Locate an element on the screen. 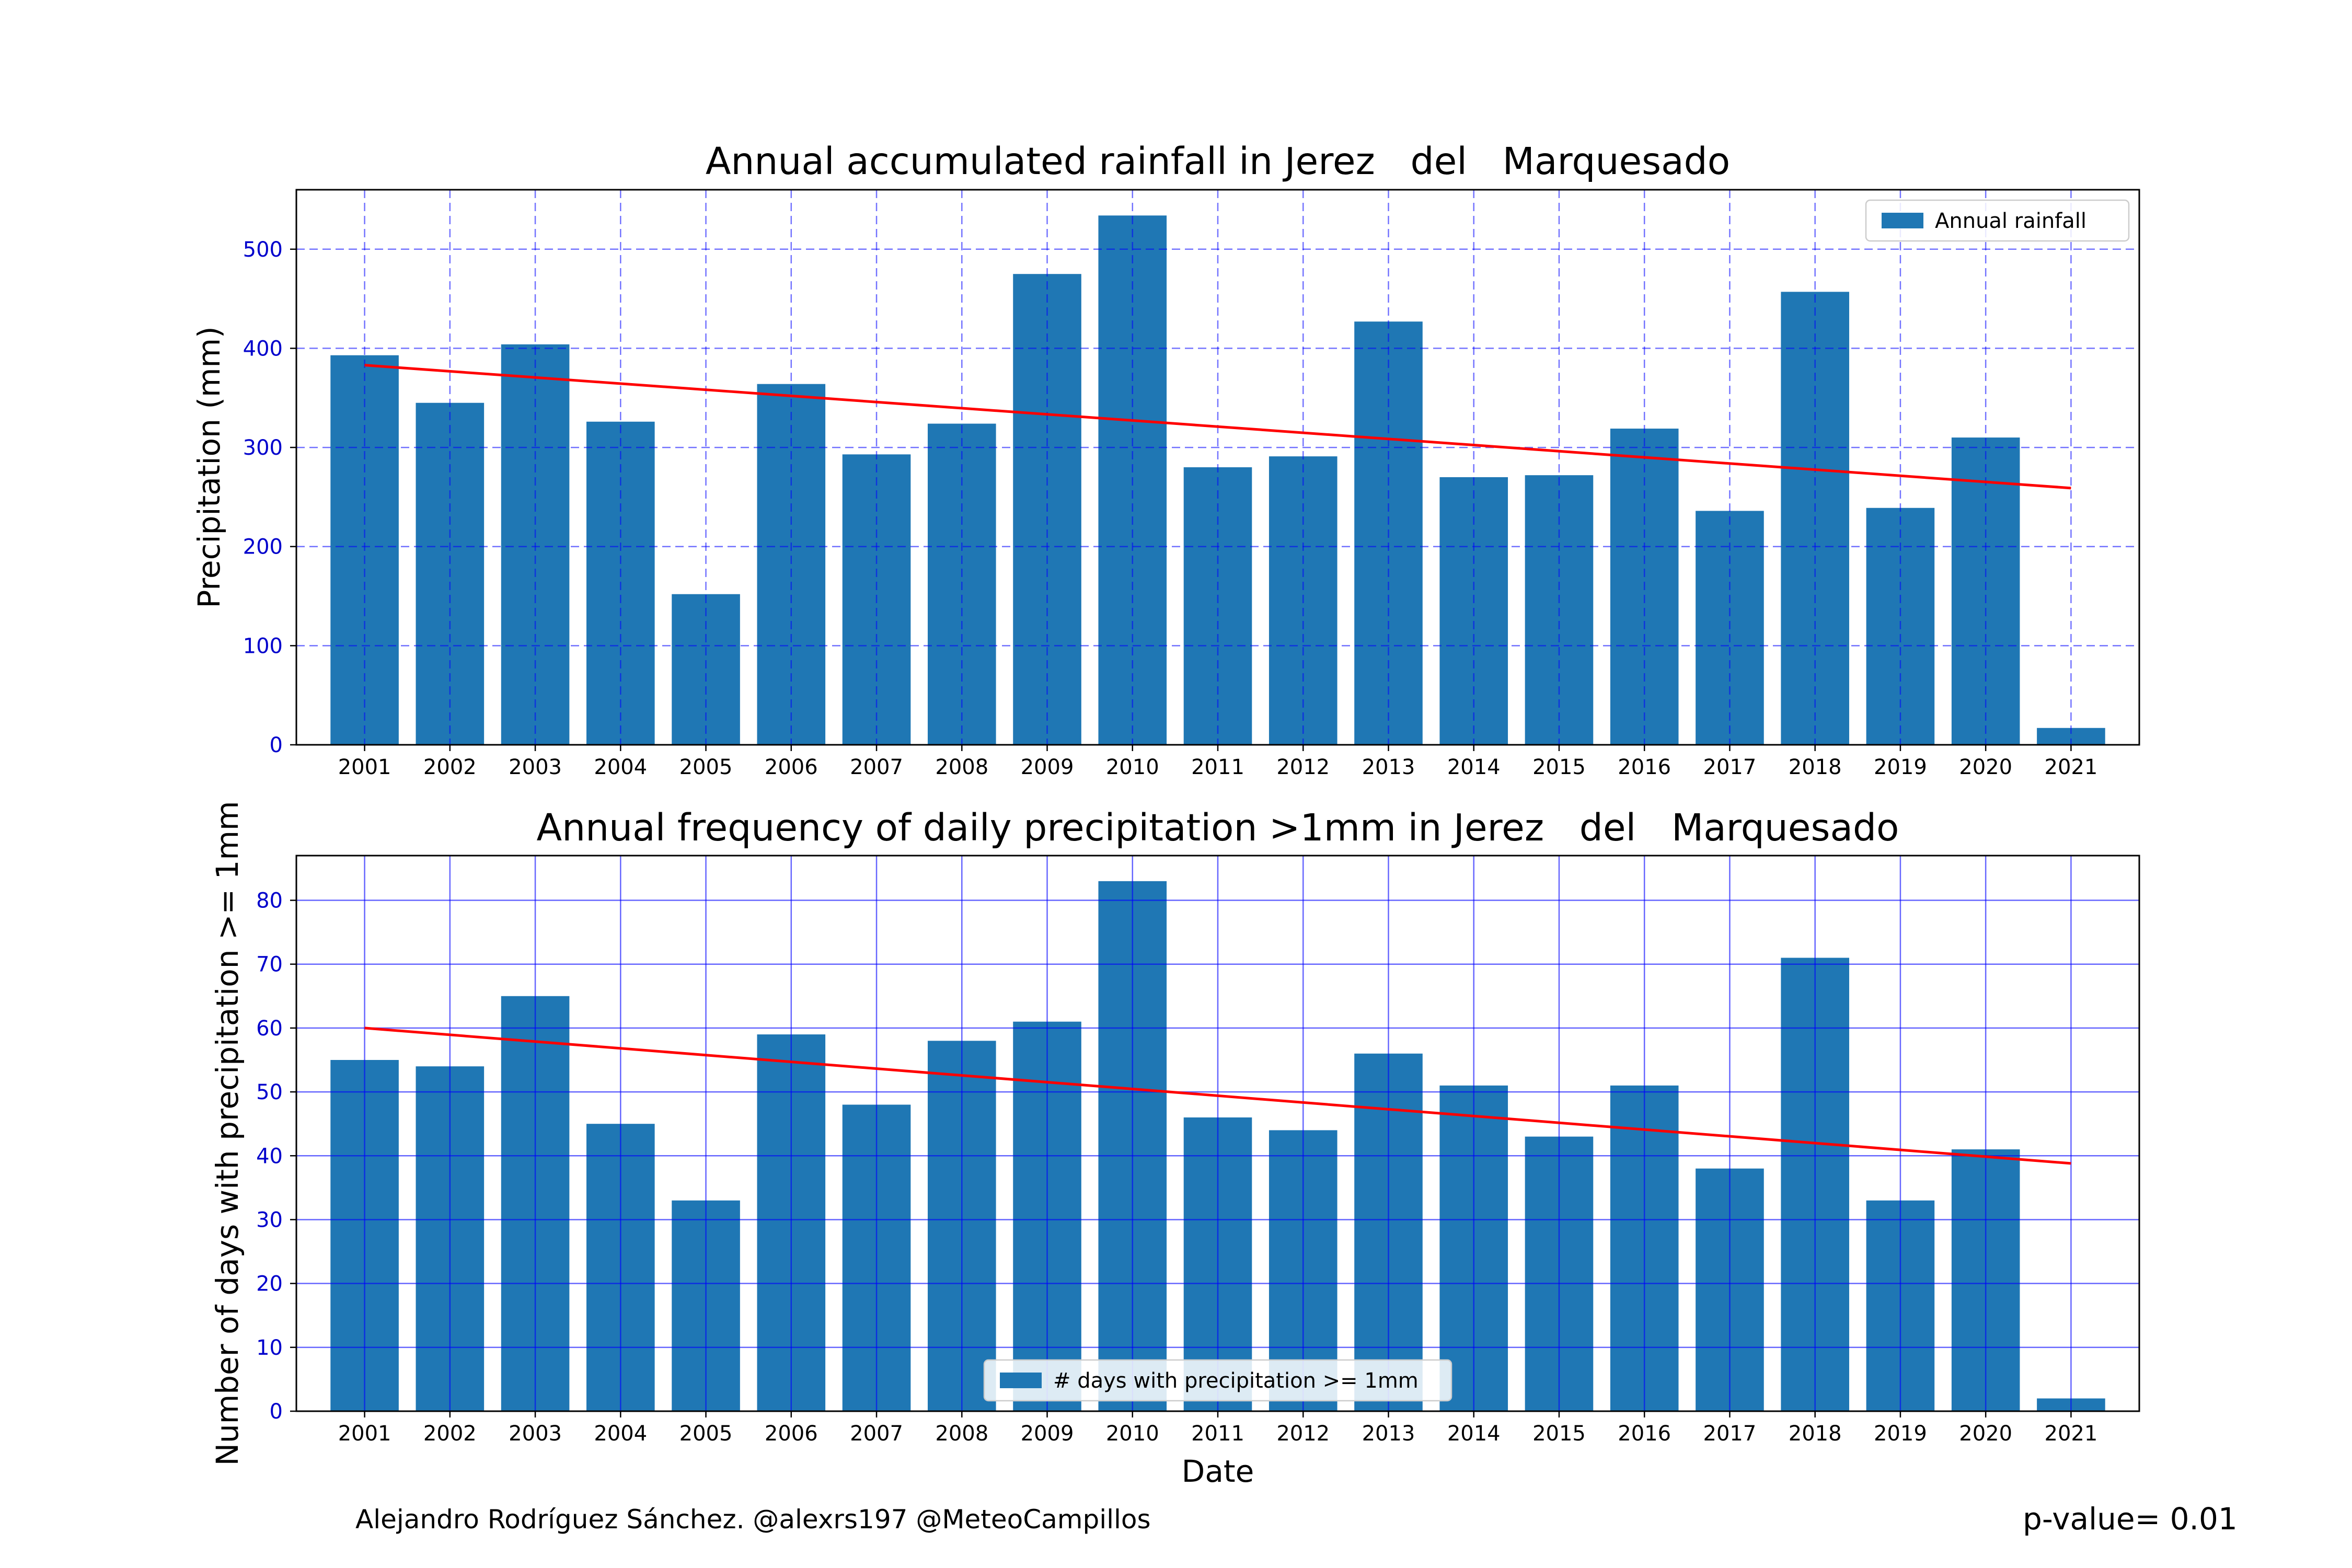 The height and width of the screenshot is (1568, 2352). bar-2011 is located at coordinates (1217, 606).